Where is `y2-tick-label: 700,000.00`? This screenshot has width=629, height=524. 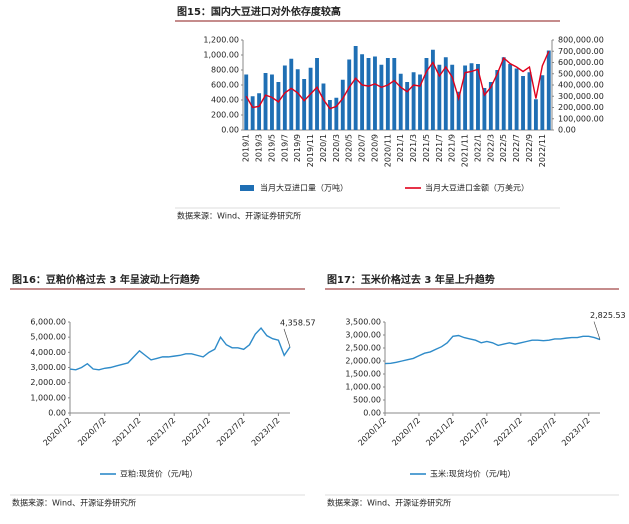 y2-tick-label: 700,000.00 is located at coordinates (581, 51).